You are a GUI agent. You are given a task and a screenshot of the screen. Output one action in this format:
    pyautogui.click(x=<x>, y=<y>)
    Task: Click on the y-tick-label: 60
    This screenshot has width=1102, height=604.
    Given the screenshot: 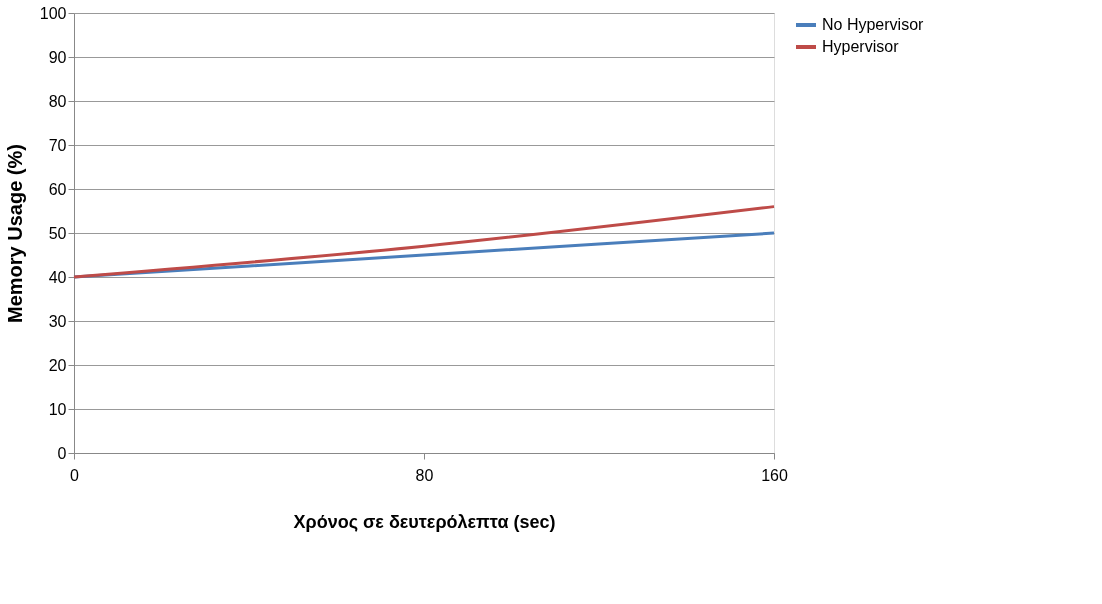 What is the action you would take?
    pyautogui.click(x=57, y=189)
    